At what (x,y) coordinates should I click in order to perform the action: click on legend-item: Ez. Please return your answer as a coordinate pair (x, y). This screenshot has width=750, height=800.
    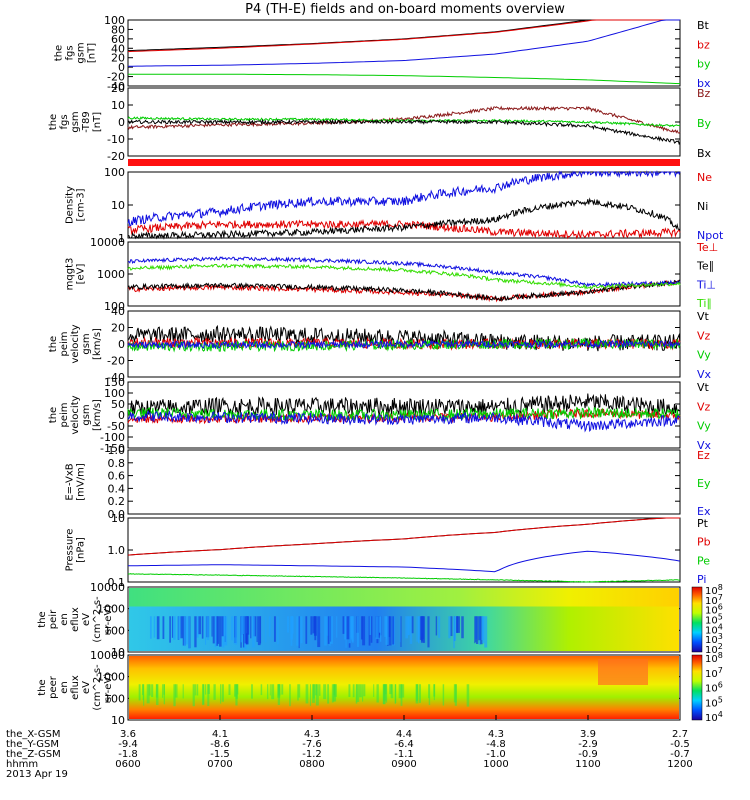
    Looking at the image, I should click on (703, 455).